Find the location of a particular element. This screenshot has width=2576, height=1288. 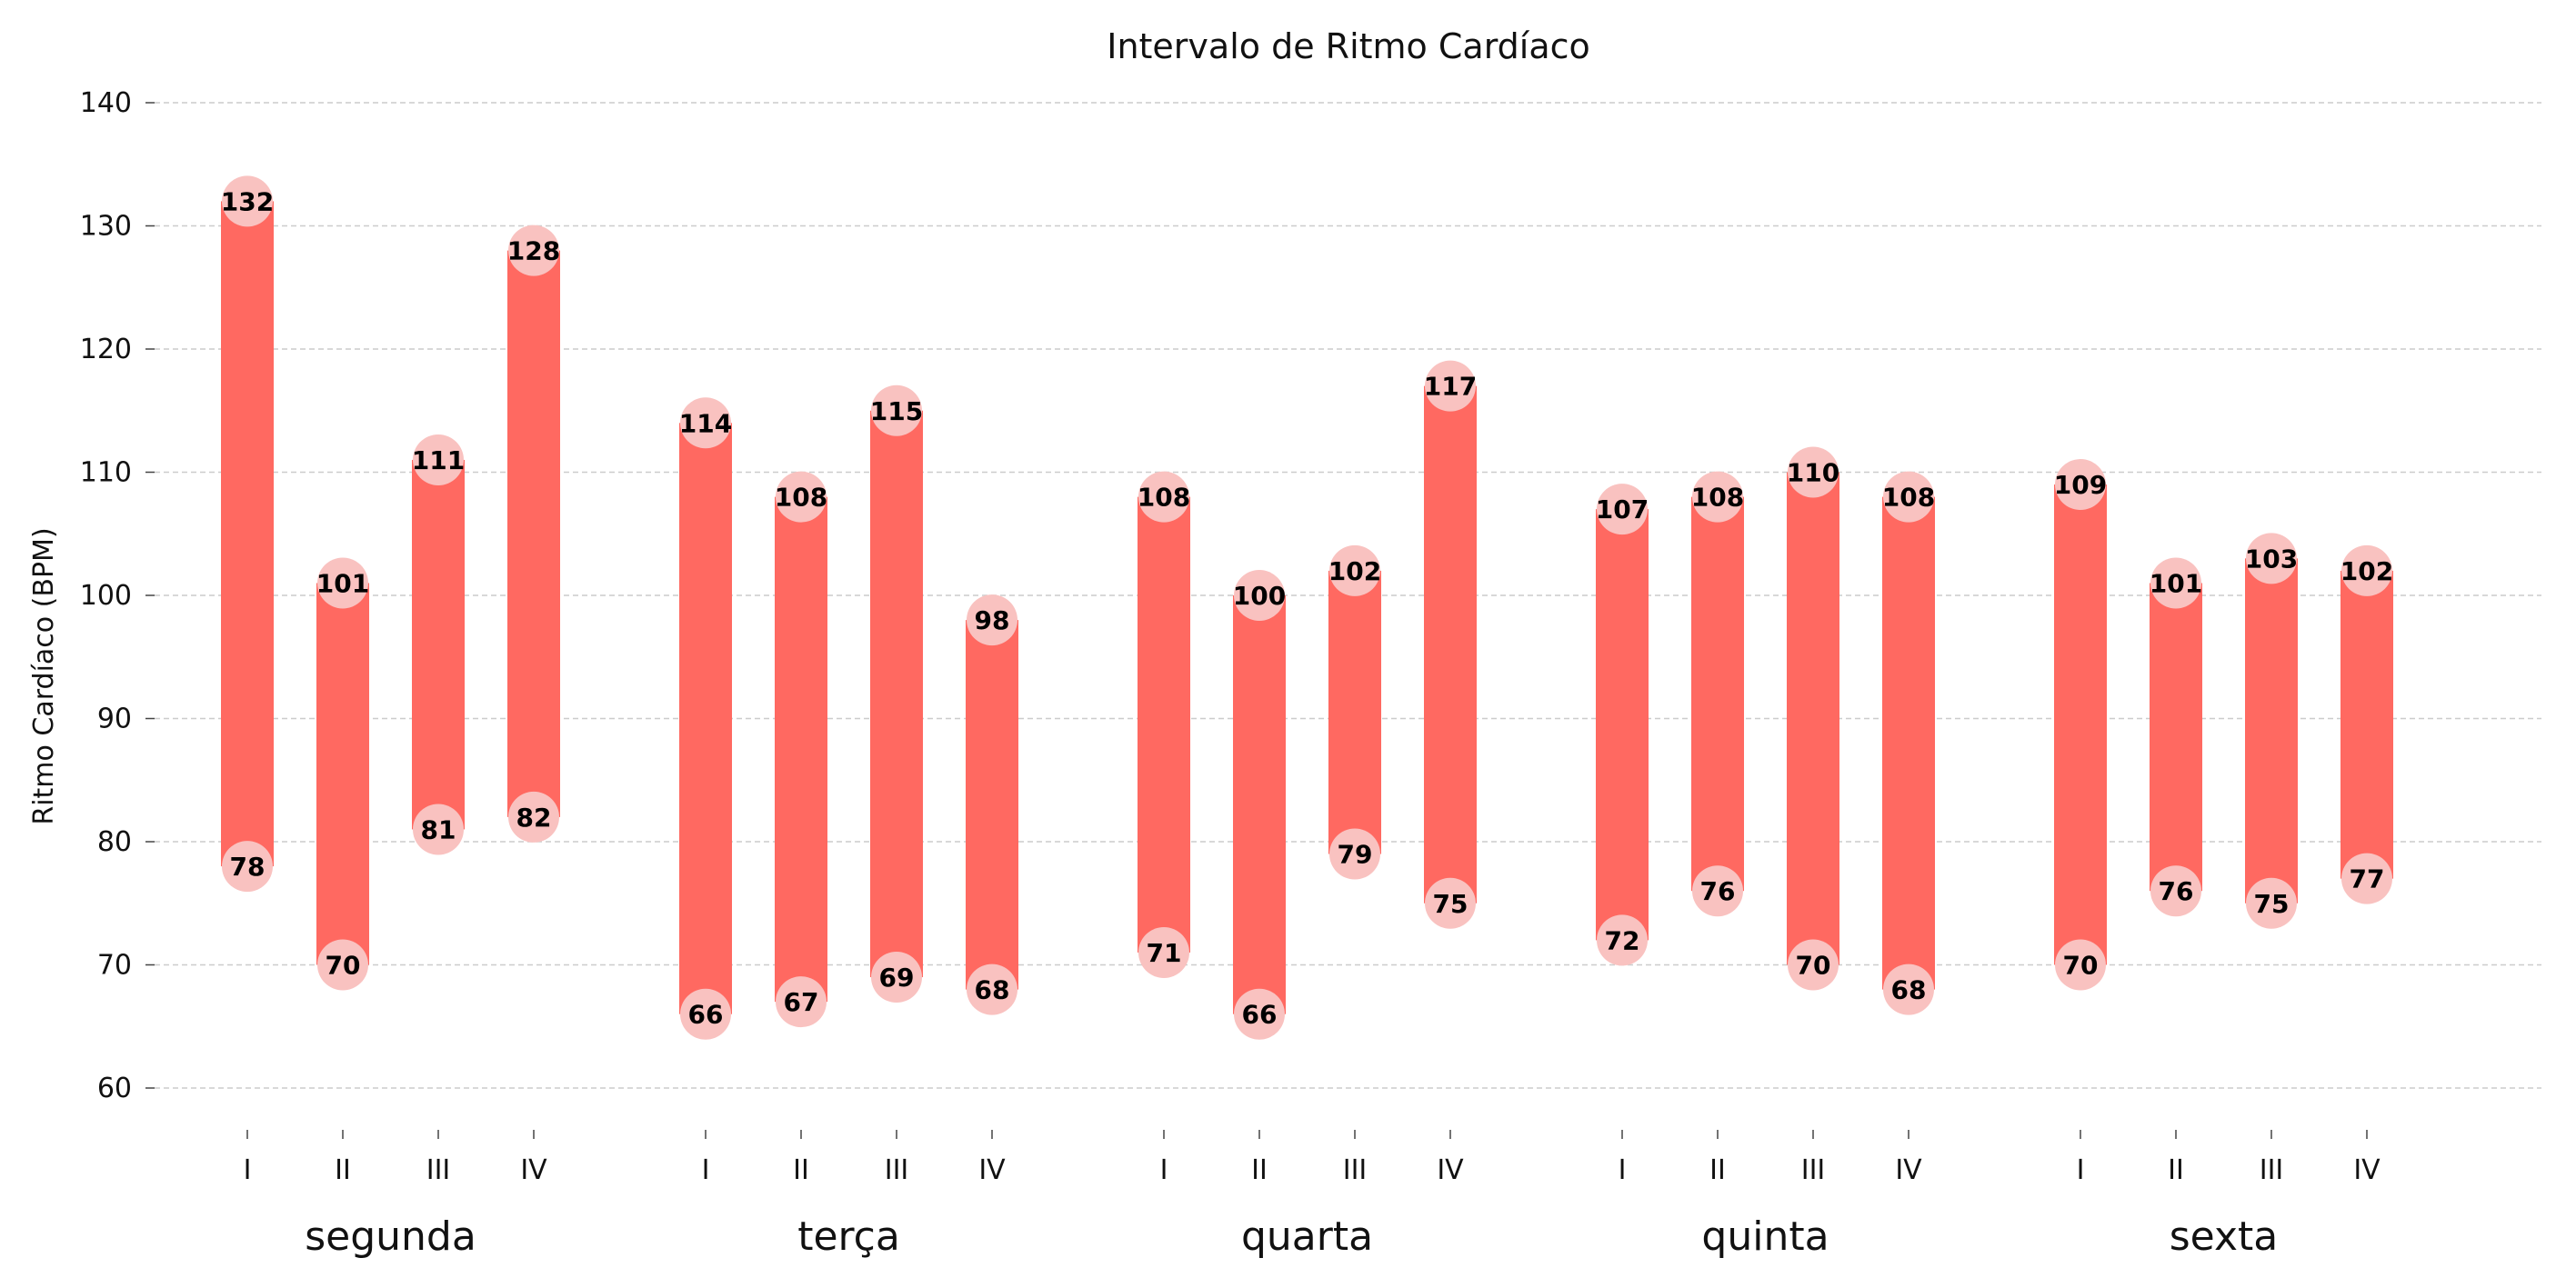

min-value-label: 79 is located at coordinates (1355, 855).